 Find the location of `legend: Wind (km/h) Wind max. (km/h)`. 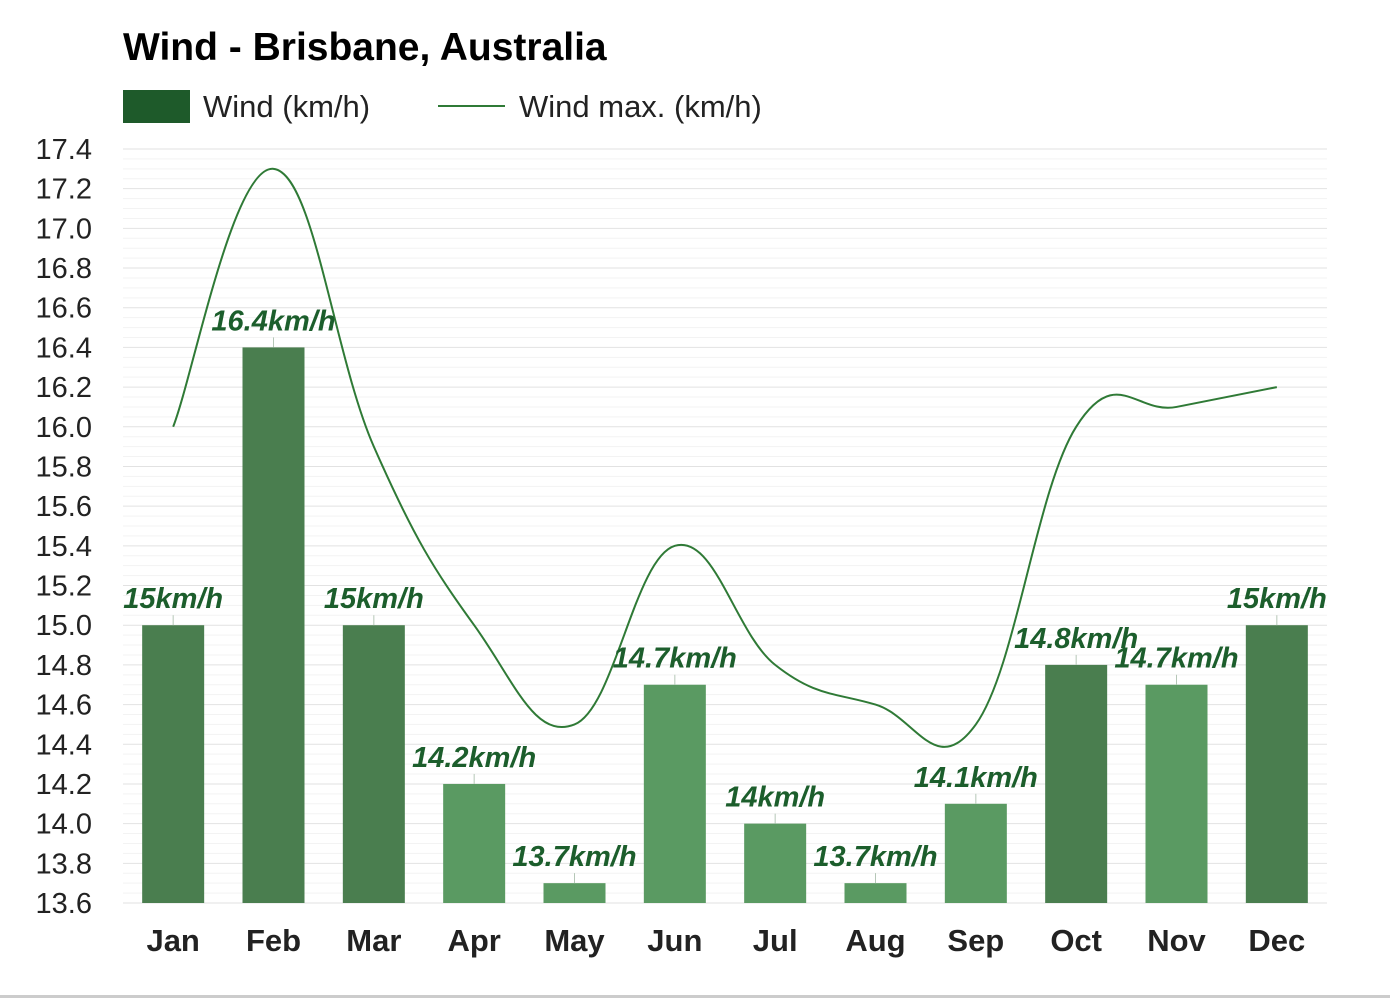

legend: Wind (km/h) Wind max. (km/h) is located at coordinates (442, 106).